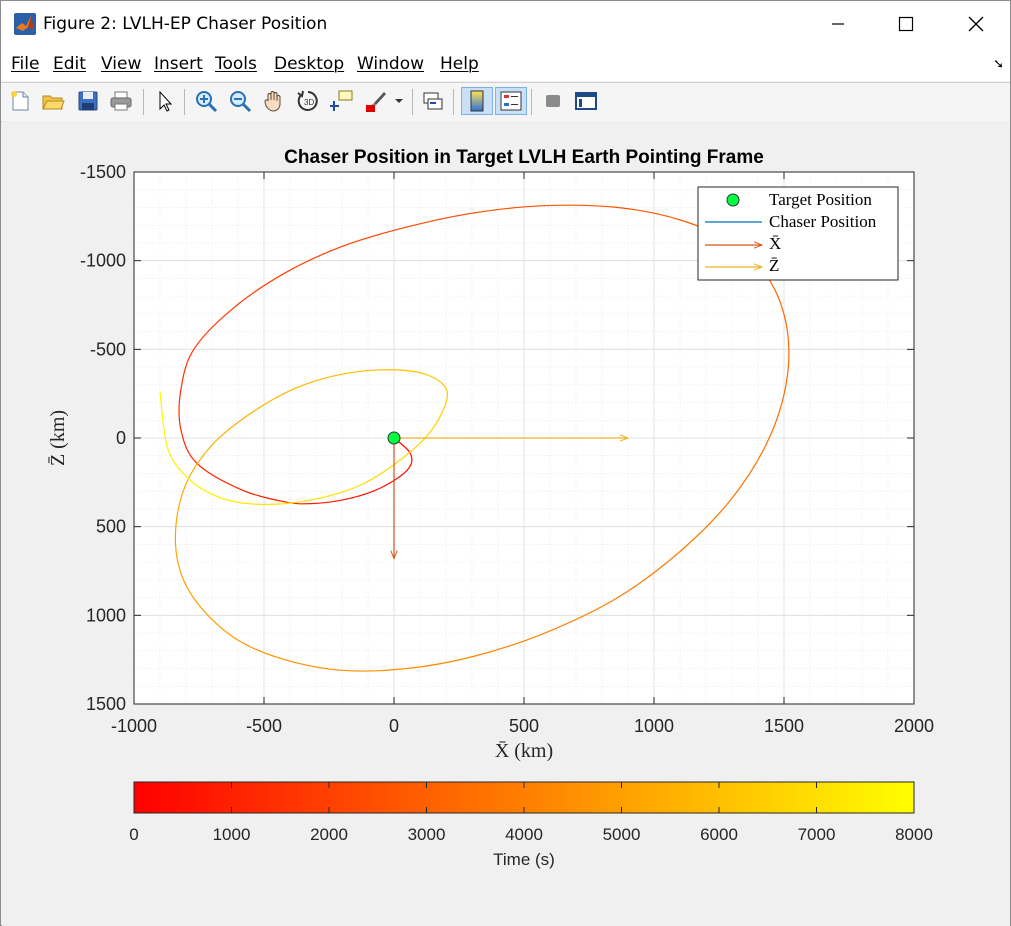 This screenshot has height=926, width=1011. I want to click on brush-dropdown, so click(399, 101).